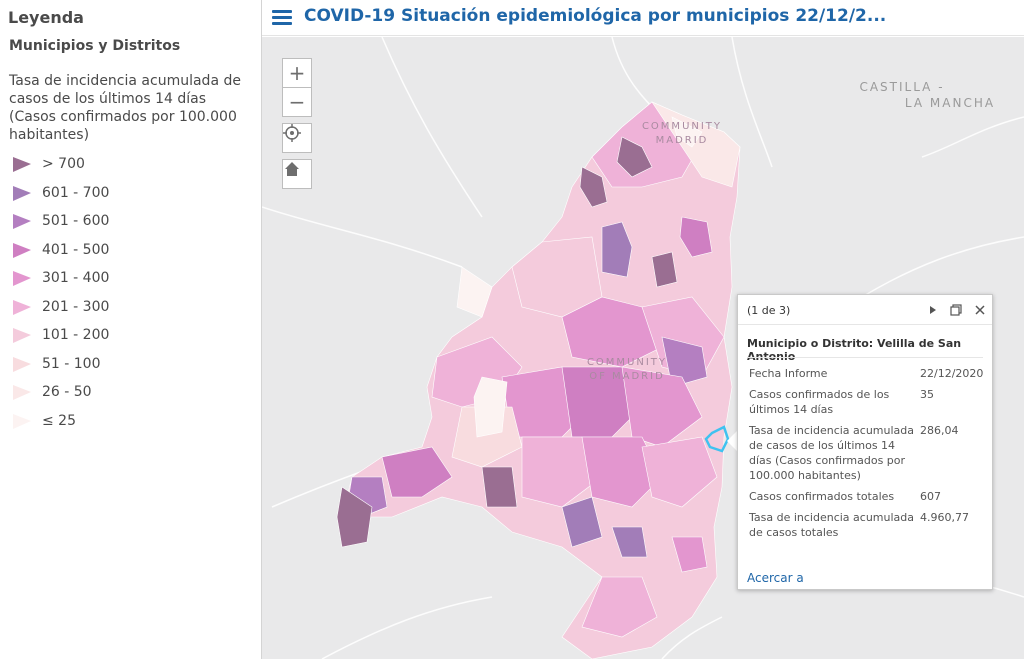  I want to click on popup-attribute-label: Casos confirmados totales, so click(822, 496).